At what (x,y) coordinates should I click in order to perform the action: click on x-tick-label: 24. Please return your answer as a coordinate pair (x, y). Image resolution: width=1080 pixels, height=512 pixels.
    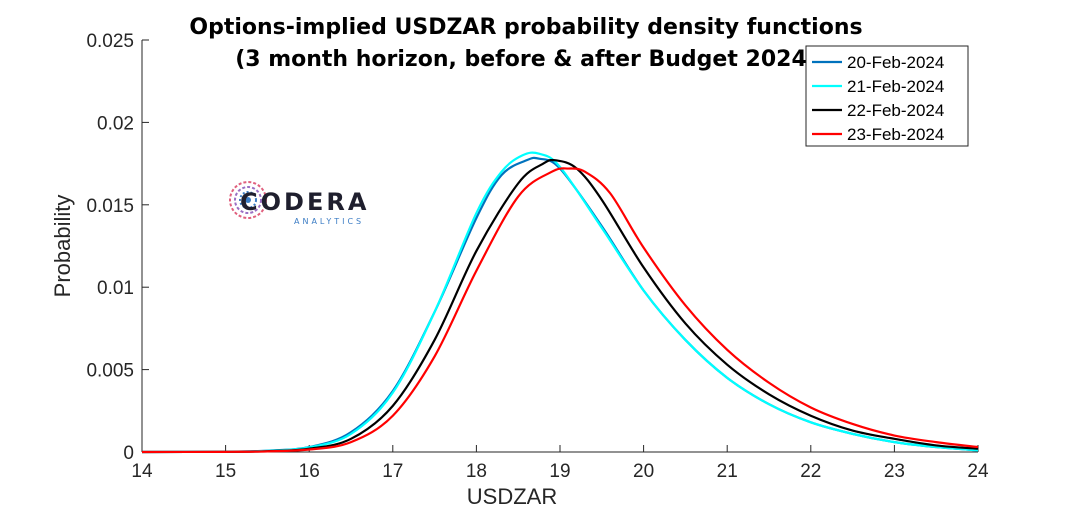
    Looking at the image, I should click on (978, 471).